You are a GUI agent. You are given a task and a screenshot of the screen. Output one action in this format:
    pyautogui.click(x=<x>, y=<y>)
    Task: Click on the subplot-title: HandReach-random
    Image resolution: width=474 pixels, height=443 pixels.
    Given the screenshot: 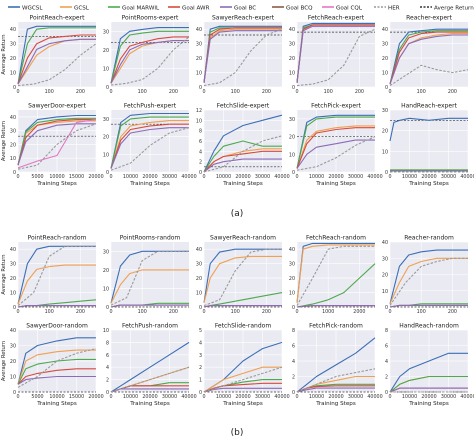 What is the action you would take?
    pyautogui.click(x=429, y=326)
    